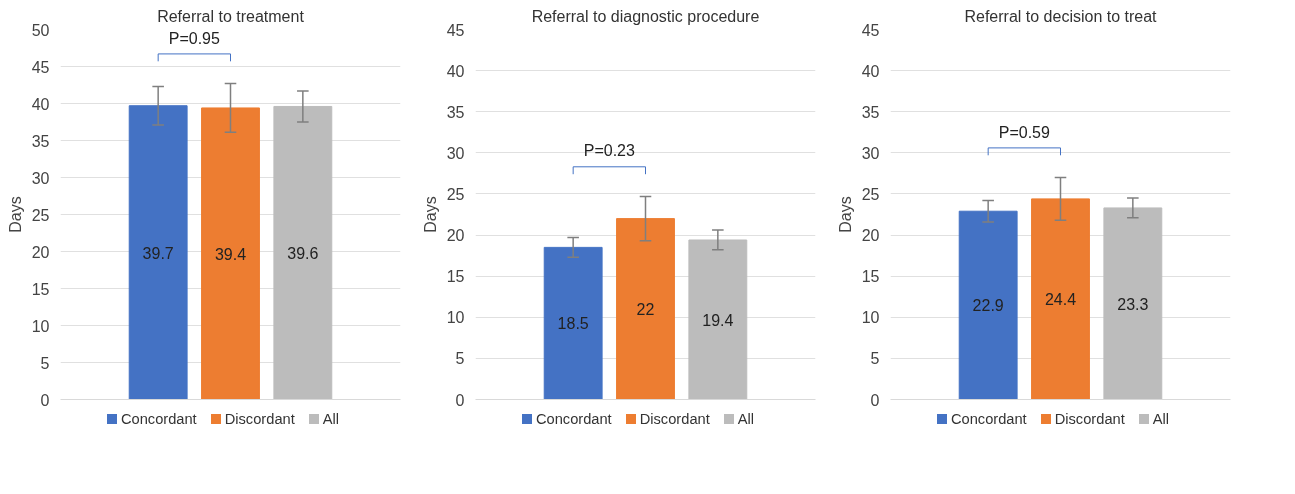 The height and width of the screenshot is (494, 1295). I want to click on data-label: 22.9, so click(988, 306).